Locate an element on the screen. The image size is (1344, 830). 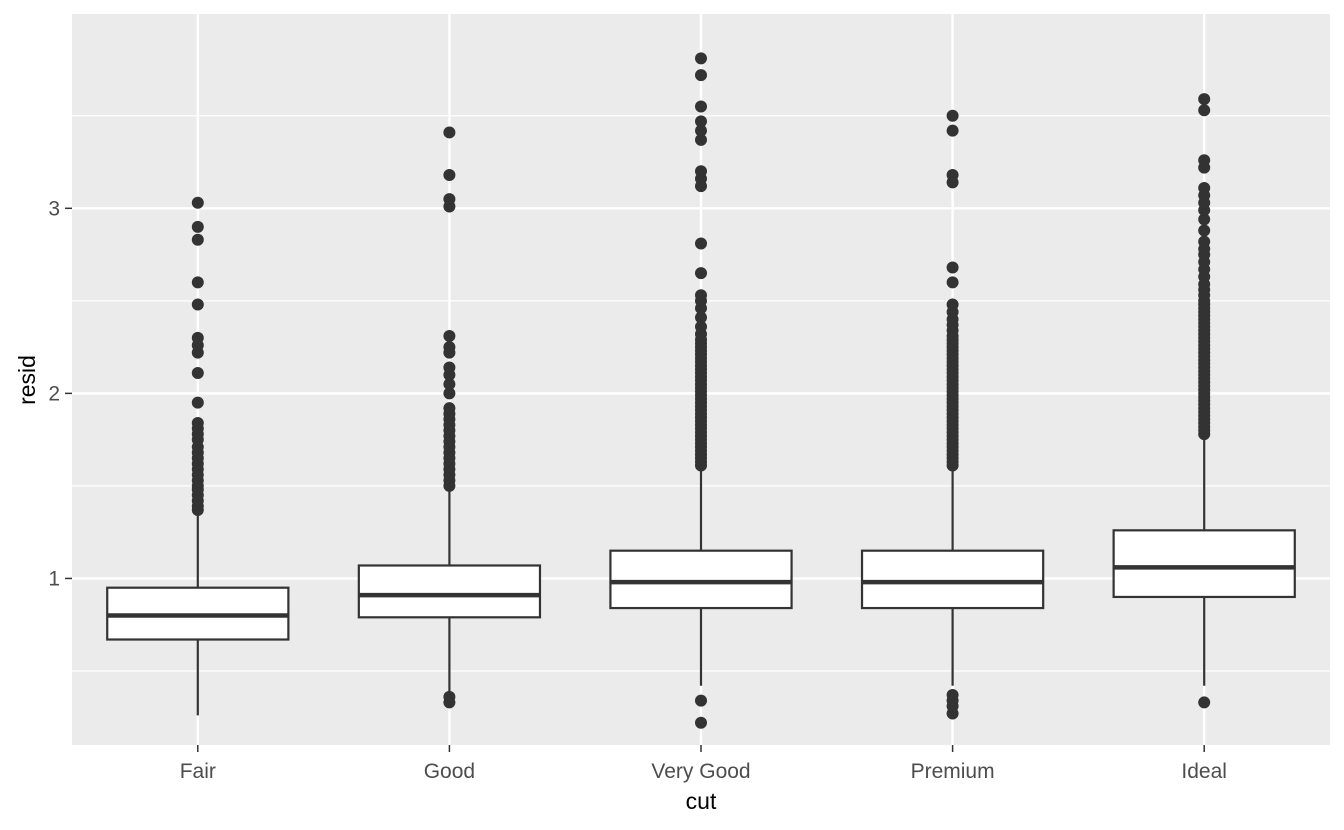
x-tick-label: Good is located at coordinates (449, 771).